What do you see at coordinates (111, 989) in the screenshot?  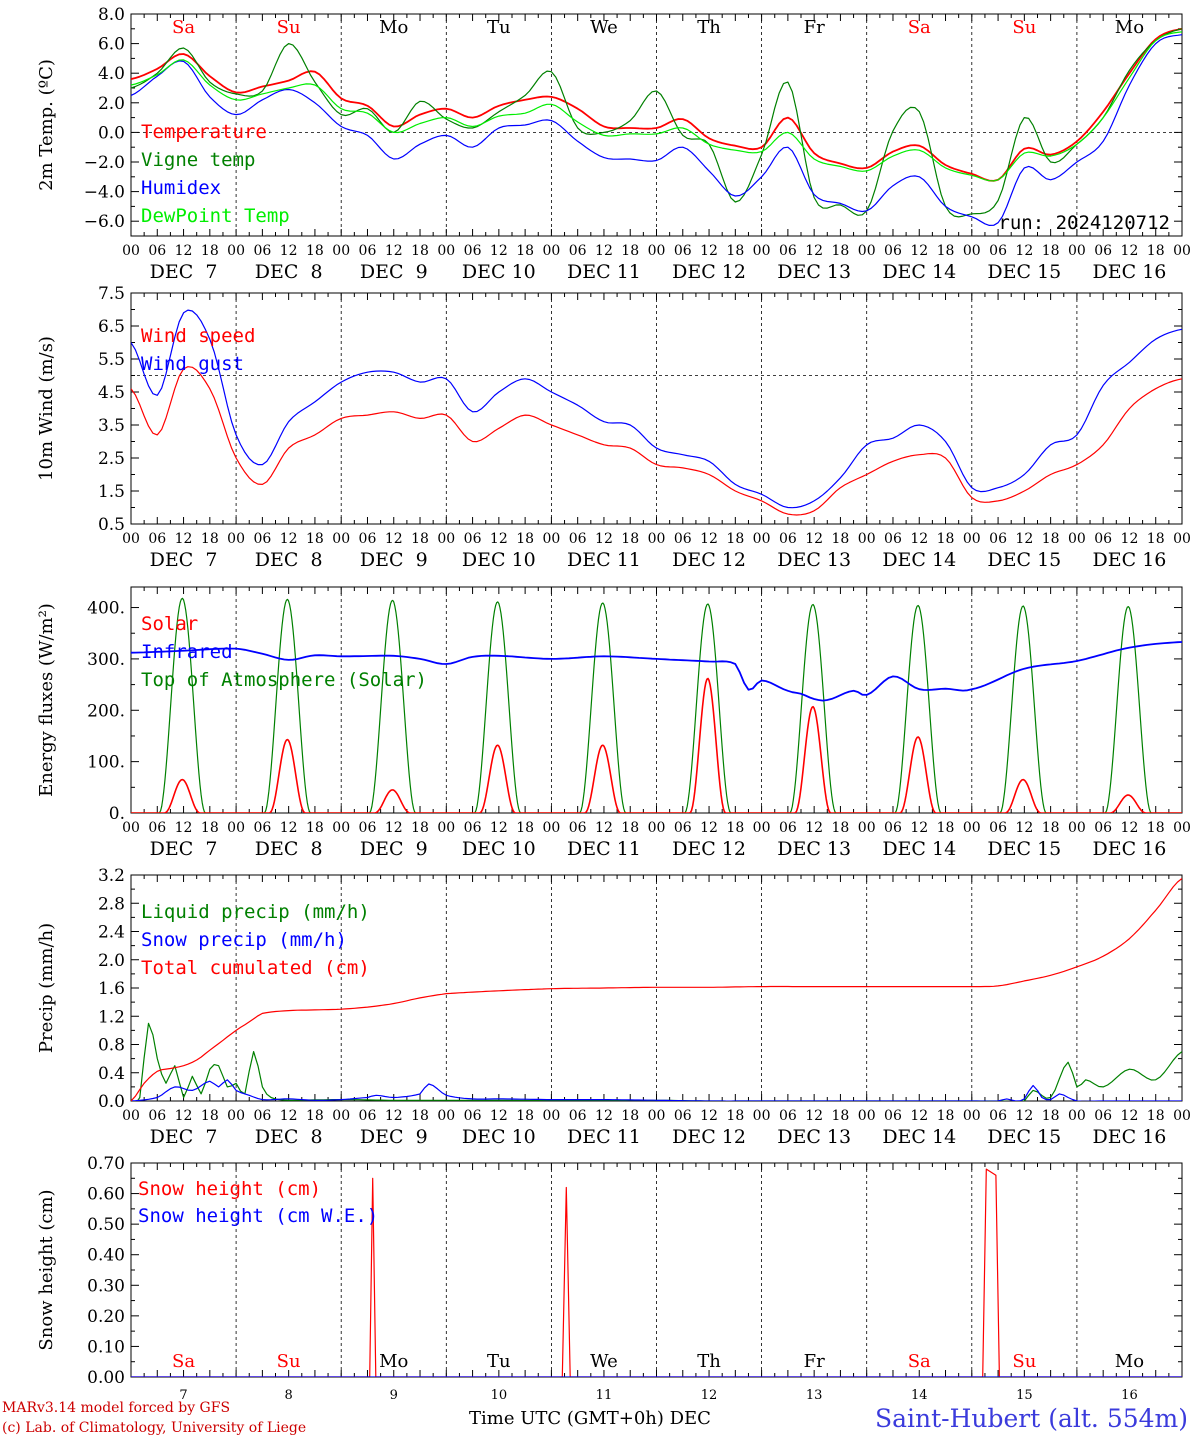 I see `y-tick-label: 1.6` at bounding box center [111, 989].